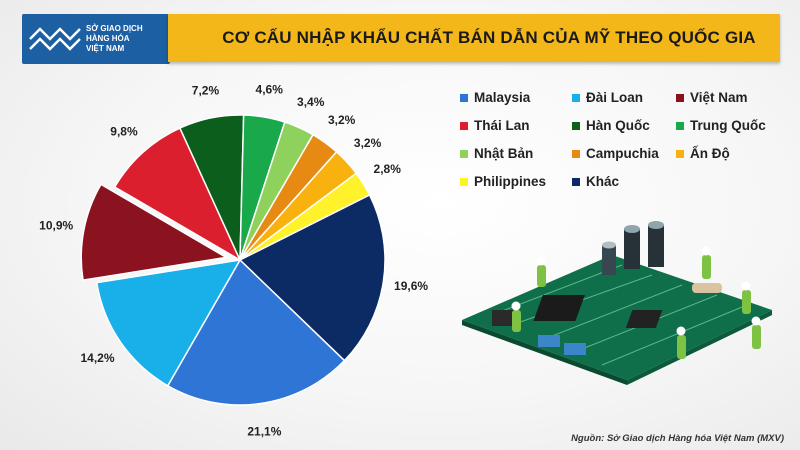 This screenshot has width=800, height=450. I want to click on pie-slice-đài-loan, so click(168, 323).